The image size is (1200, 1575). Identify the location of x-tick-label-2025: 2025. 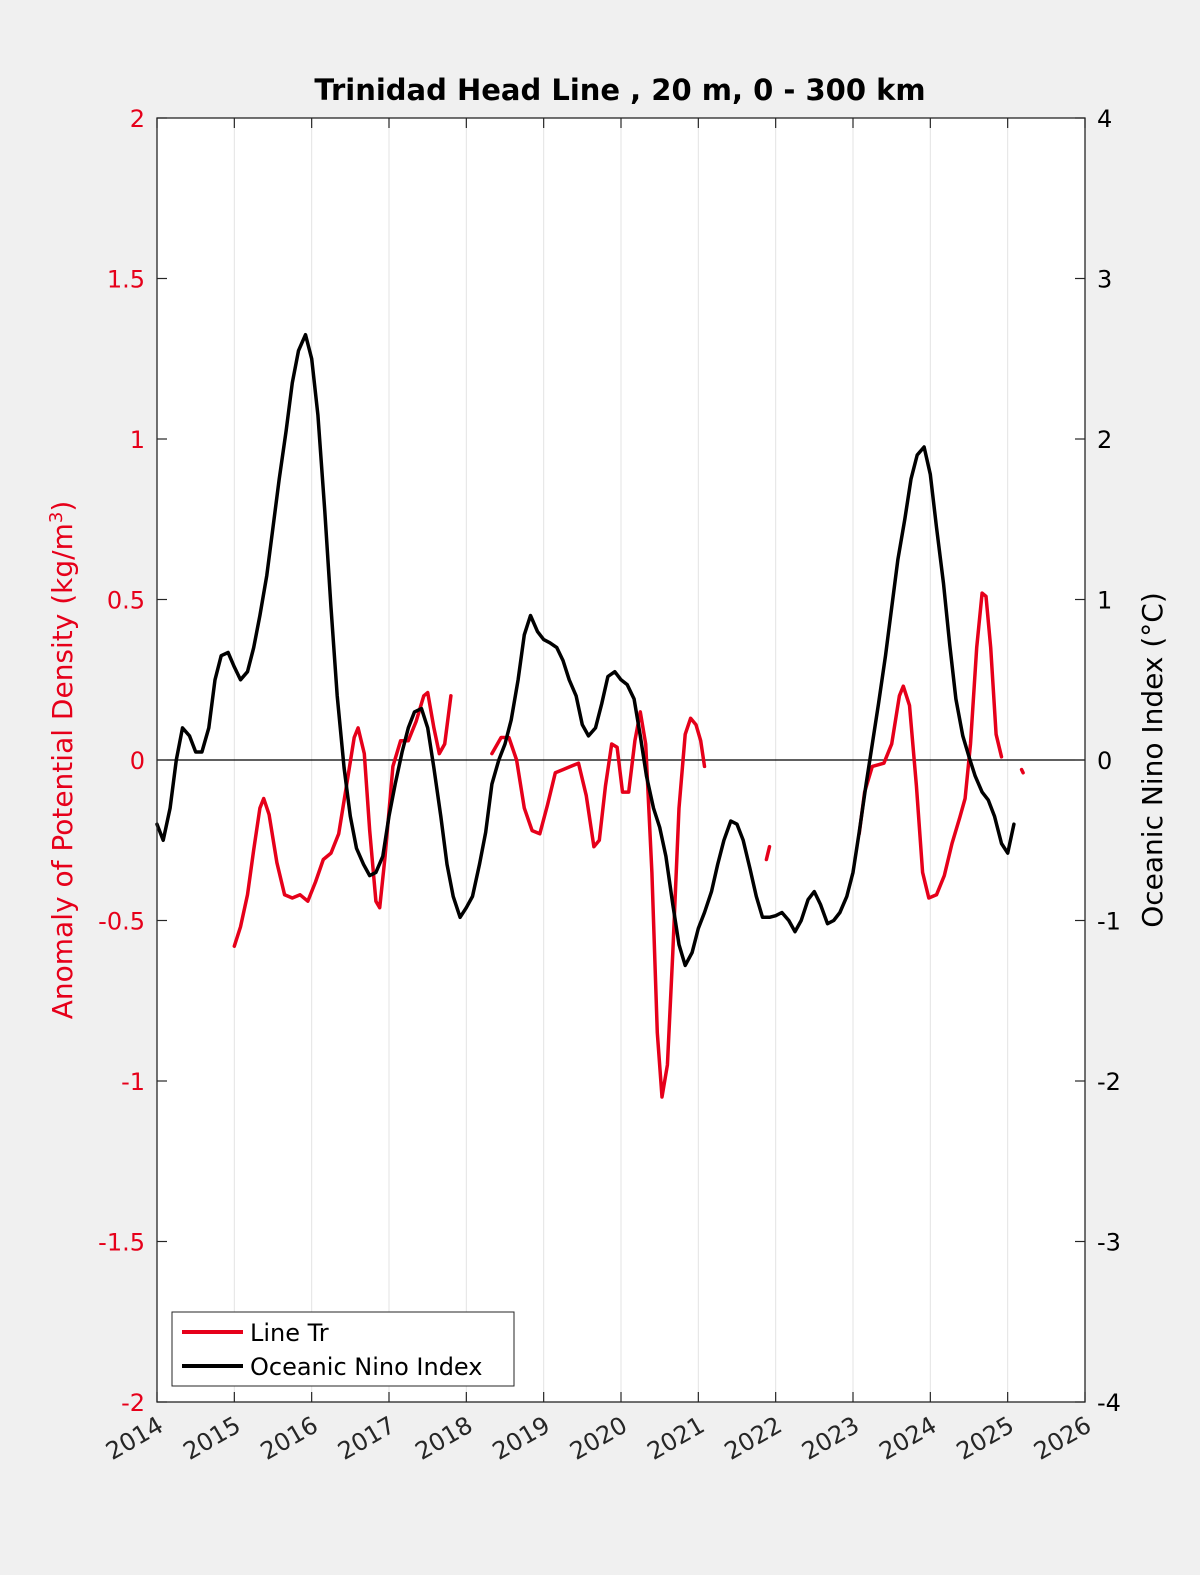
(985, 1438).